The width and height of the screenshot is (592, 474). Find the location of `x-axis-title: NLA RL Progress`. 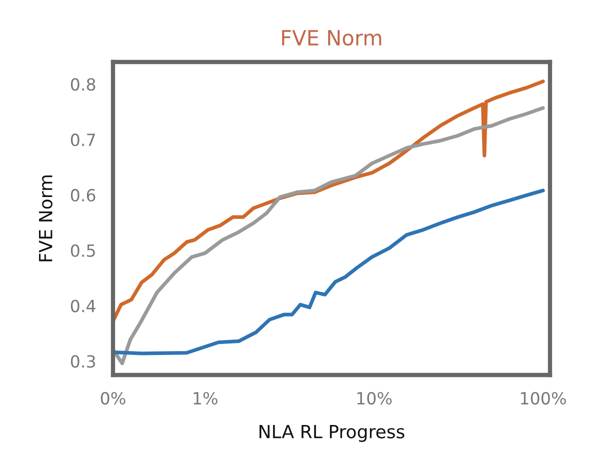

x-axis-title: NLA RL Progress is located at coordinates (332, 433).